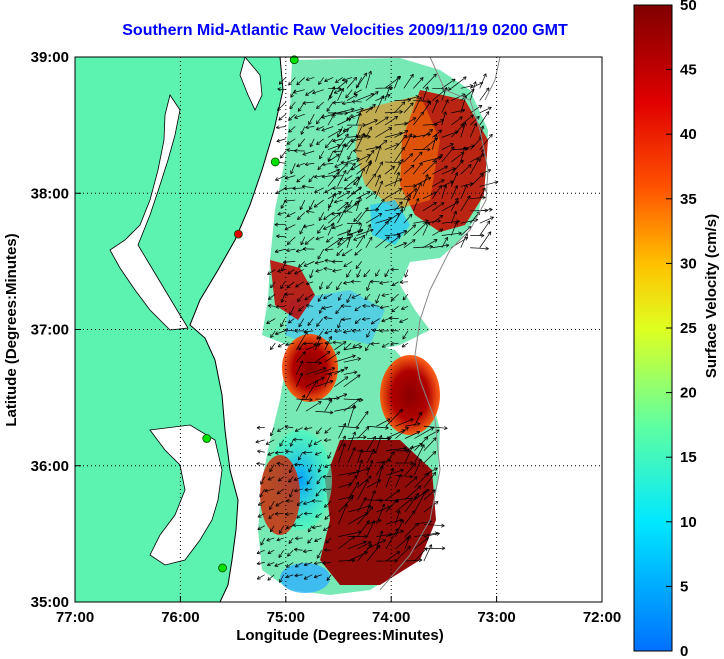  Describe the element at coordinates (251, 84) in the screenshot. I see `delaware-bay` at that location.